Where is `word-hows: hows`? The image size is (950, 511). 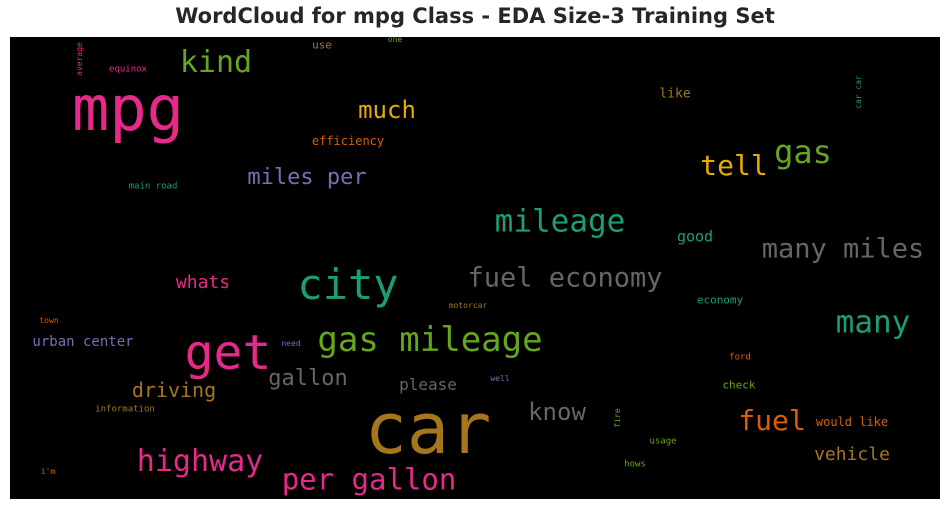
word-hows: hows is located at coordinates (635, 464).